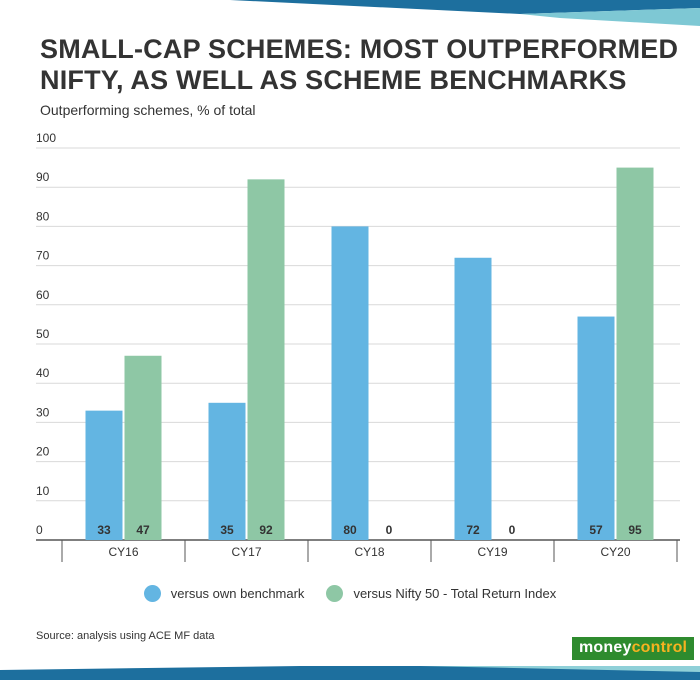 The width and height of the screenshot is (700, 680). I want to click on y-tick-label-80: 80, so click(43, 216).